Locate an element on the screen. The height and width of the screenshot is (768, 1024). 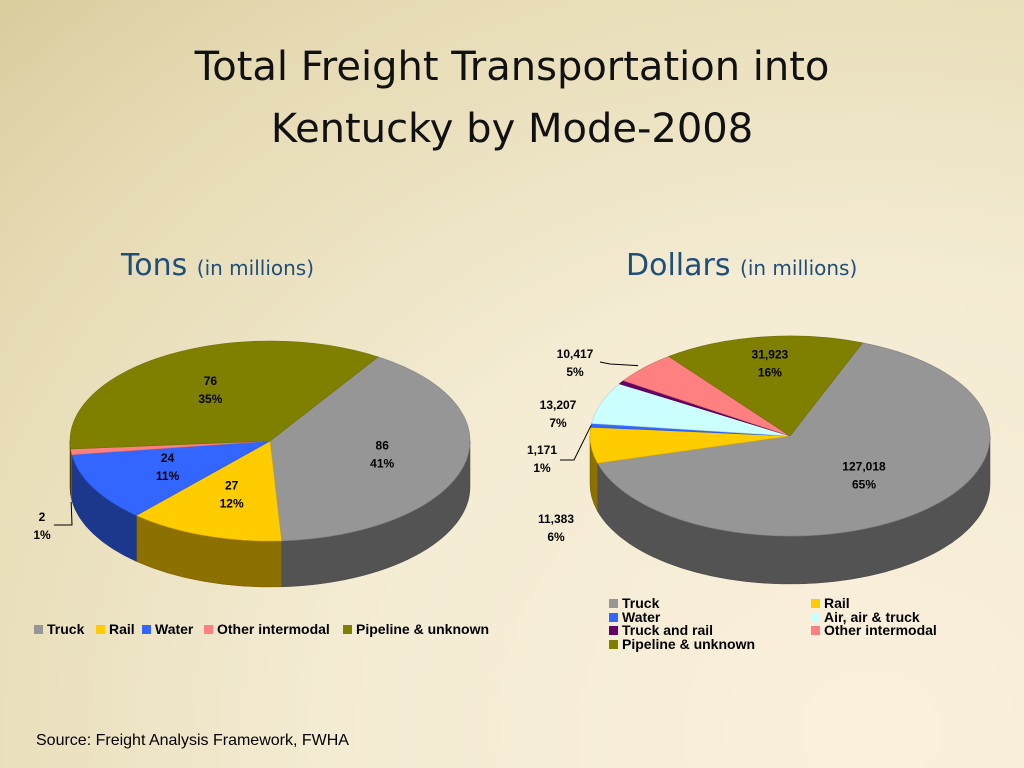
dollars-legend-swatch-other-intermodal is located at coordinates (815, 630).